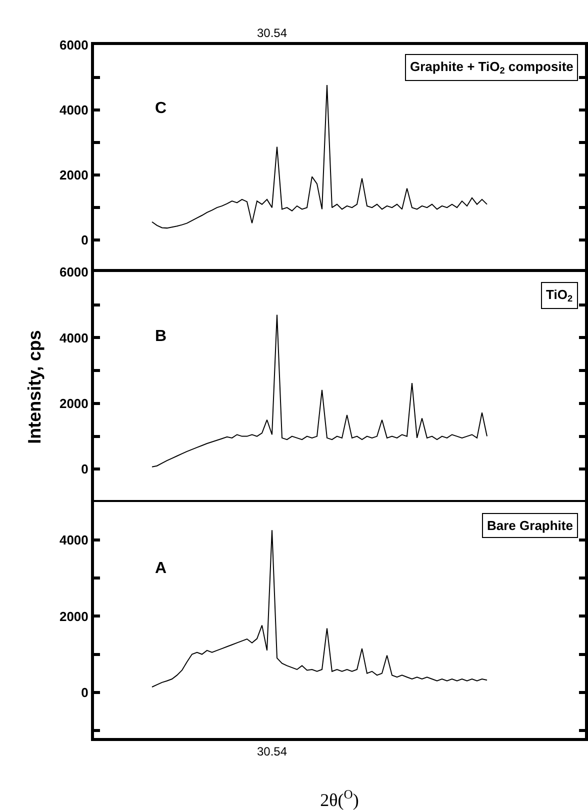 This screenshot has width=588, height=810. What do you see at coordinates (530, 525) in the screenshot?
I see `annotation: Bare Graphite` at bounding box center [530, 525].